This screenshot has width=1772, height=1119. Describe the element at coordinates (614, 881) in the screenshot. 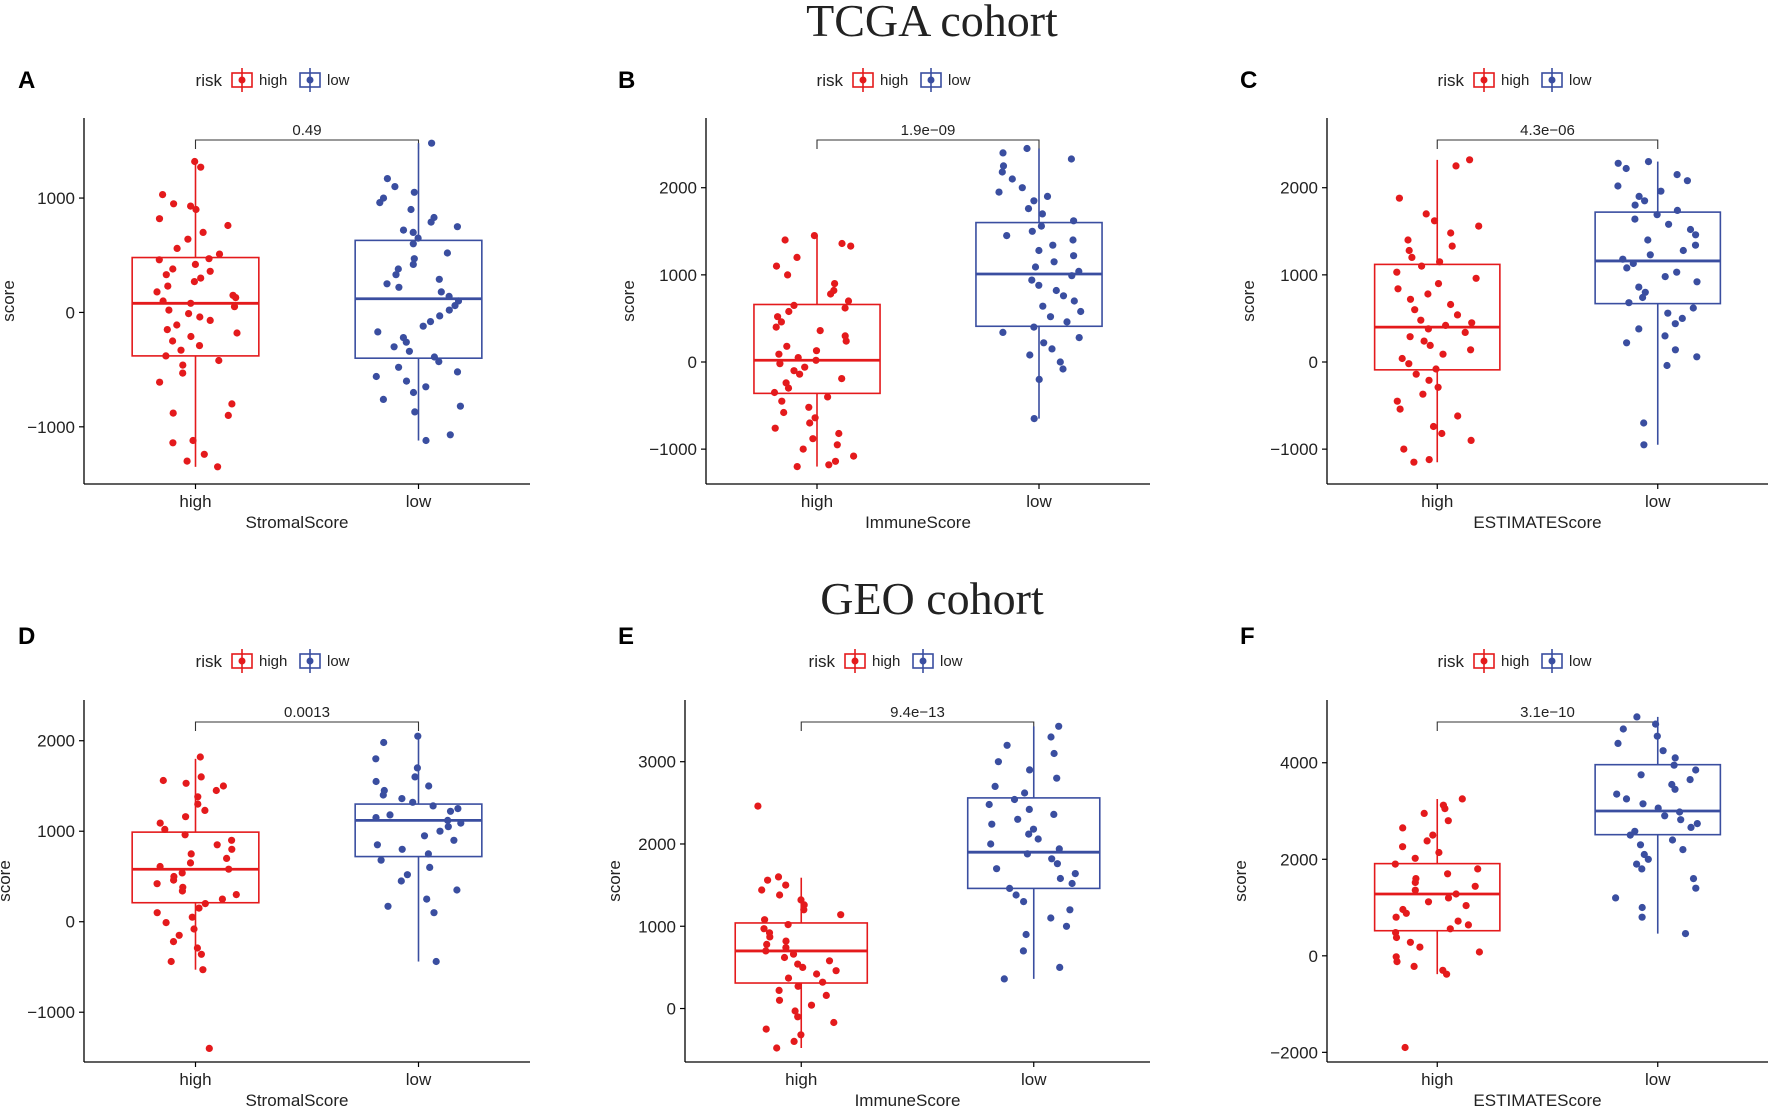

I see `y-axis-title: score` at that location.